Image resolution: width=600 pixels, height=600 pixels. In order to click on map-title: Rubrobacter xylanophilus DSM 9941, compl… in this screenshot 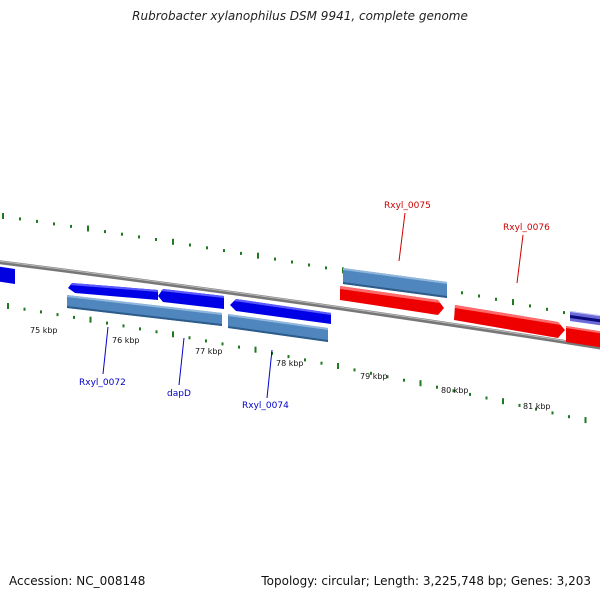, I will do `click(300, 16)`.